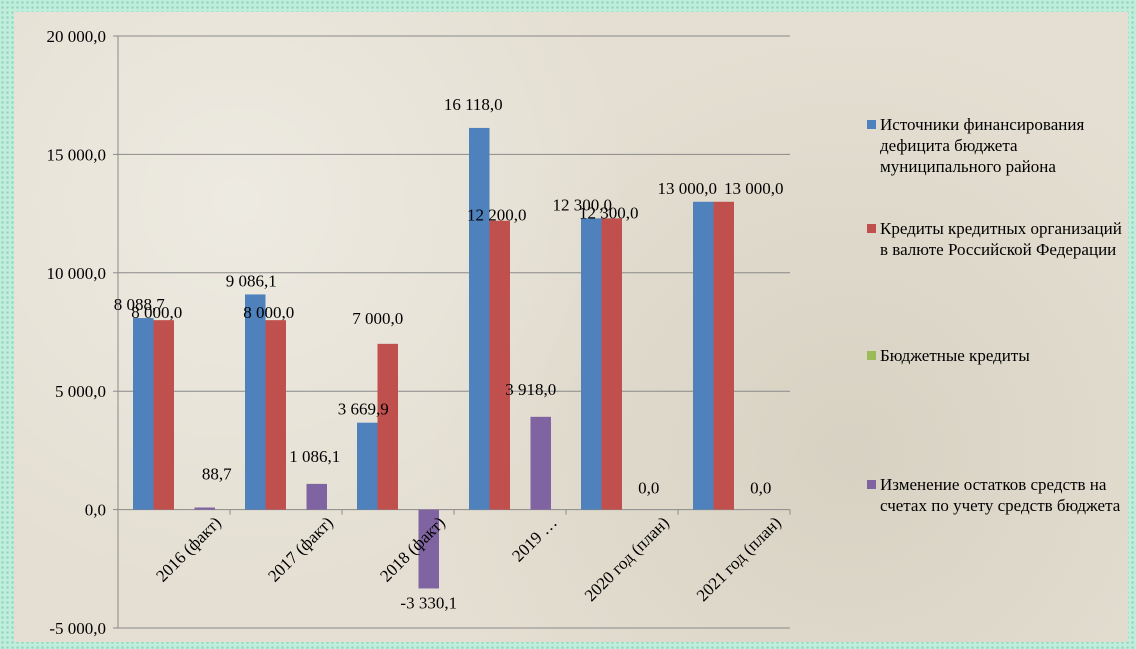 This screenshot has width=1136, height=649. Describe the element at coordinates (77, 628) in the screenshot. I see `y-tick-label: -5 000,0` at that location.